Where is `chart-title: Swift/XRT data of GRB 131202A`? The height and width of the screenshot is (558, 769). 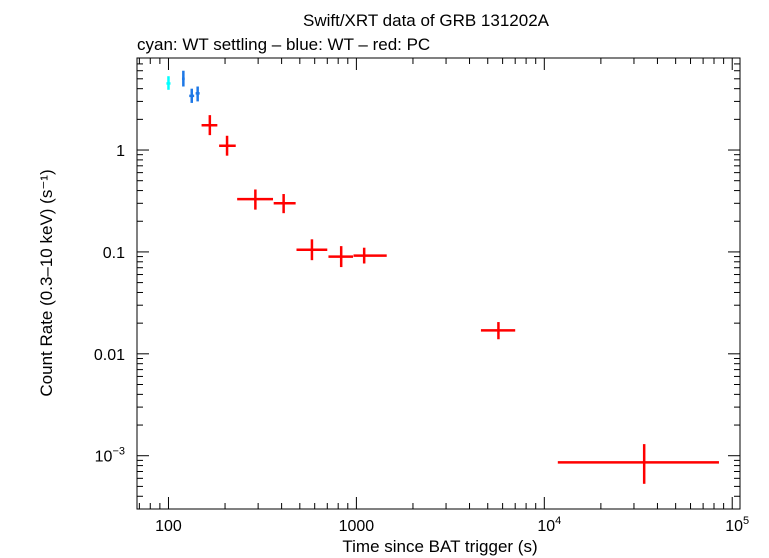
chart-title: Swift/XRT data of GRB 131202A is located at coordinates (426, 20).